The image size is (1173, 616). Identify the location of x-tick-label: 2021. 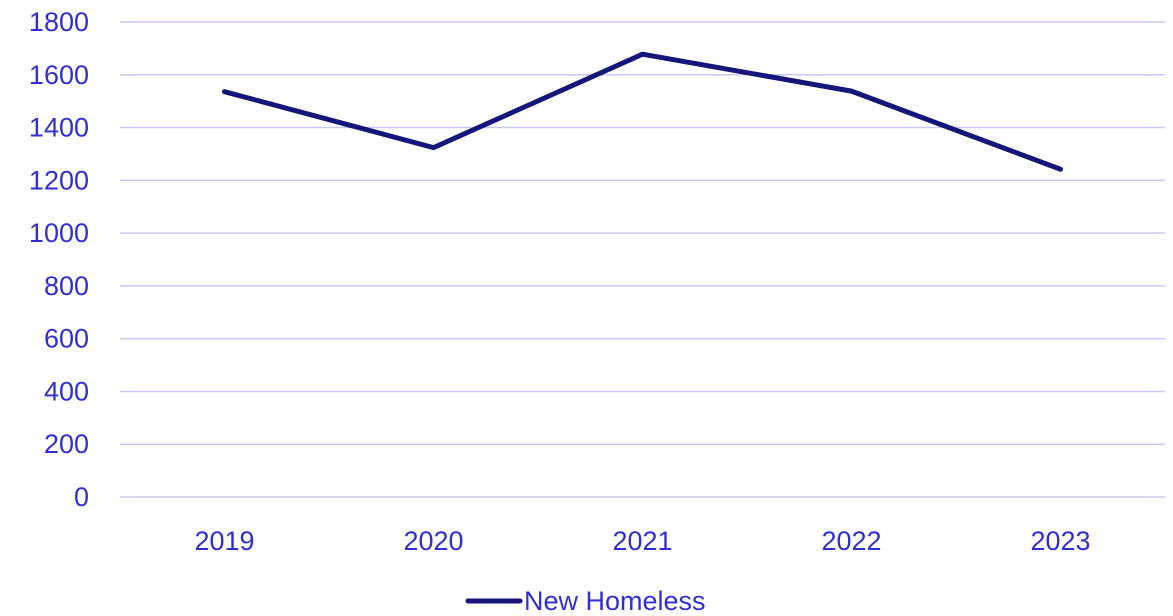
(642, 541).